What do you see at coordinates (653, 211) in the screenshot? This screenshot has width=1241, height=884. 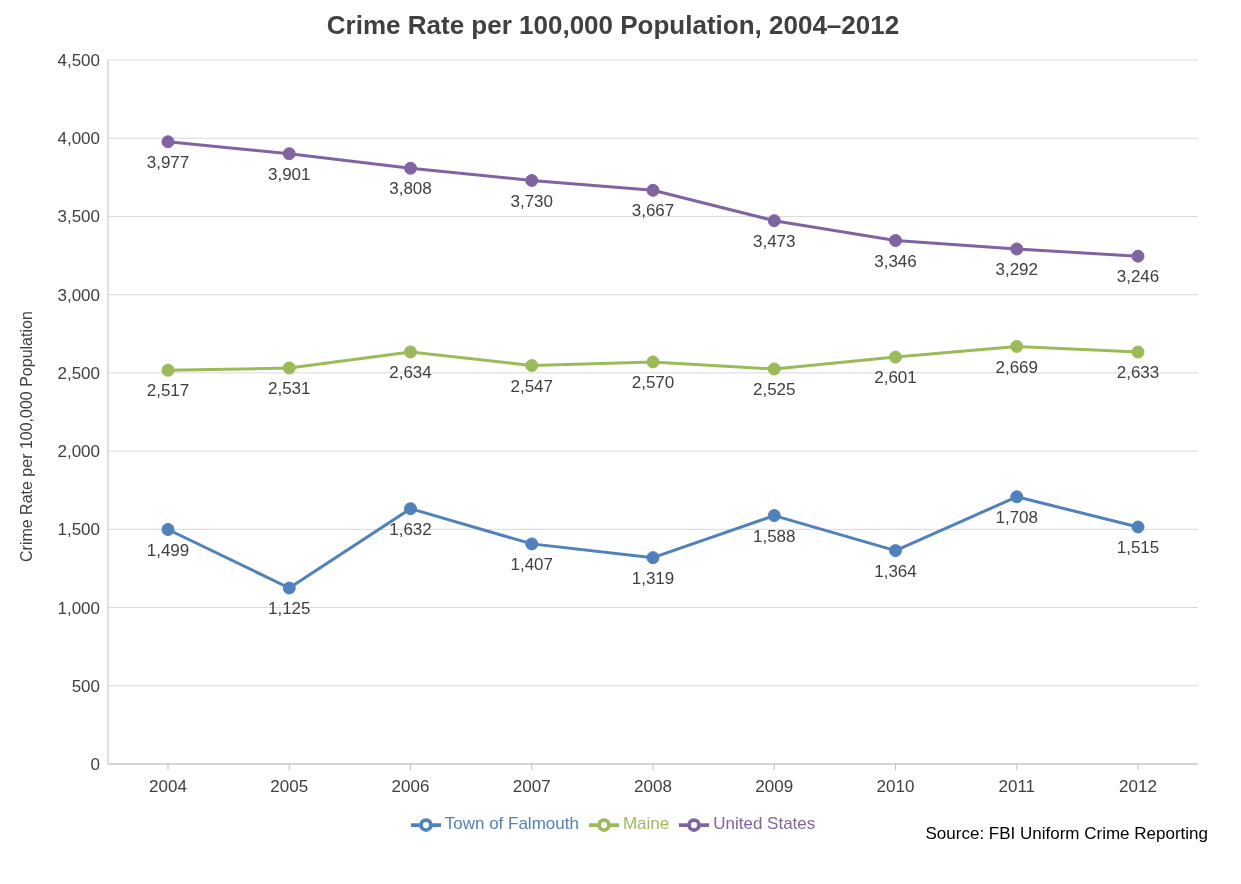 I see `data-label: 3,667` at bounding box center [653, 211].